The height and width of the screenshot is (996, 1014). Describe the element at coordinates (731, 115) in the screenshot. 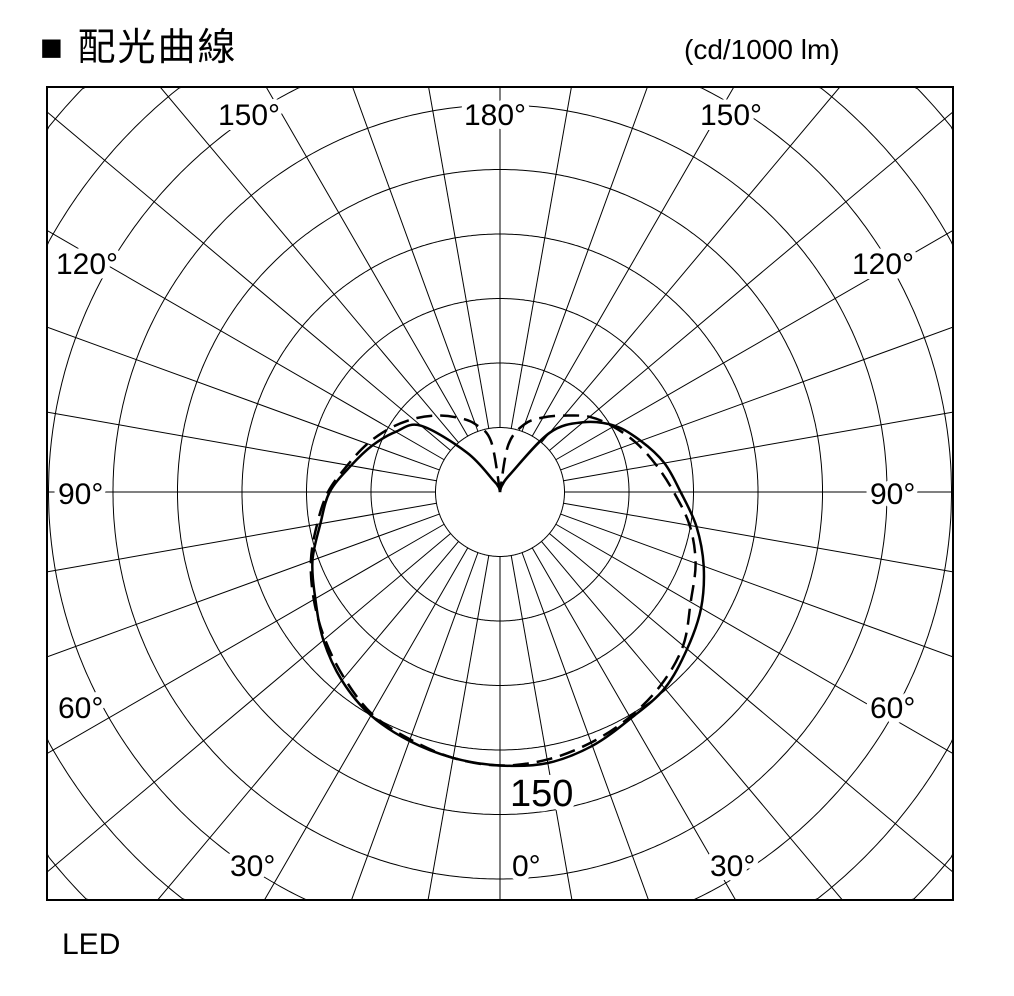

I see `angle-label-top-right: 150°` at that location.